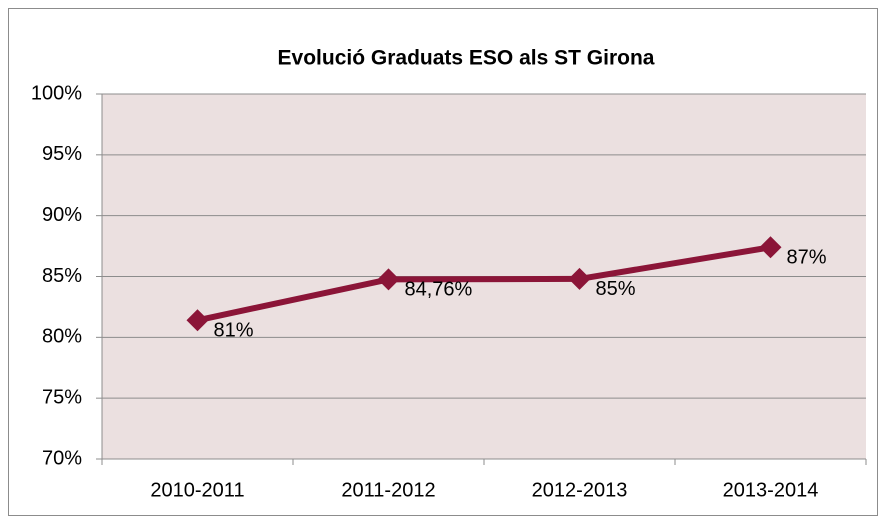  I want to click on x-tick-label: 2010-2011, so click(197, 490).